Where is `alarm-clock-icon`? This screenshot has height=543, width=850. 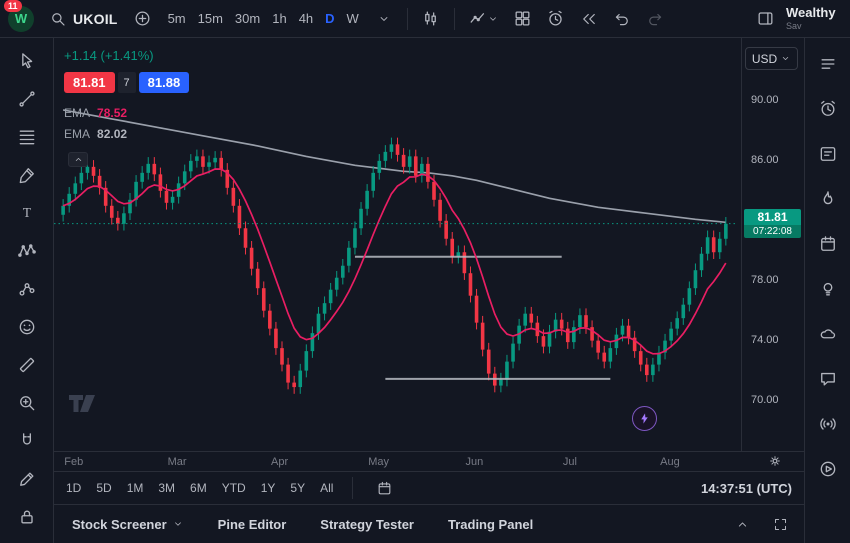
alarm-clock-icon is located at coordinates (556, 18).